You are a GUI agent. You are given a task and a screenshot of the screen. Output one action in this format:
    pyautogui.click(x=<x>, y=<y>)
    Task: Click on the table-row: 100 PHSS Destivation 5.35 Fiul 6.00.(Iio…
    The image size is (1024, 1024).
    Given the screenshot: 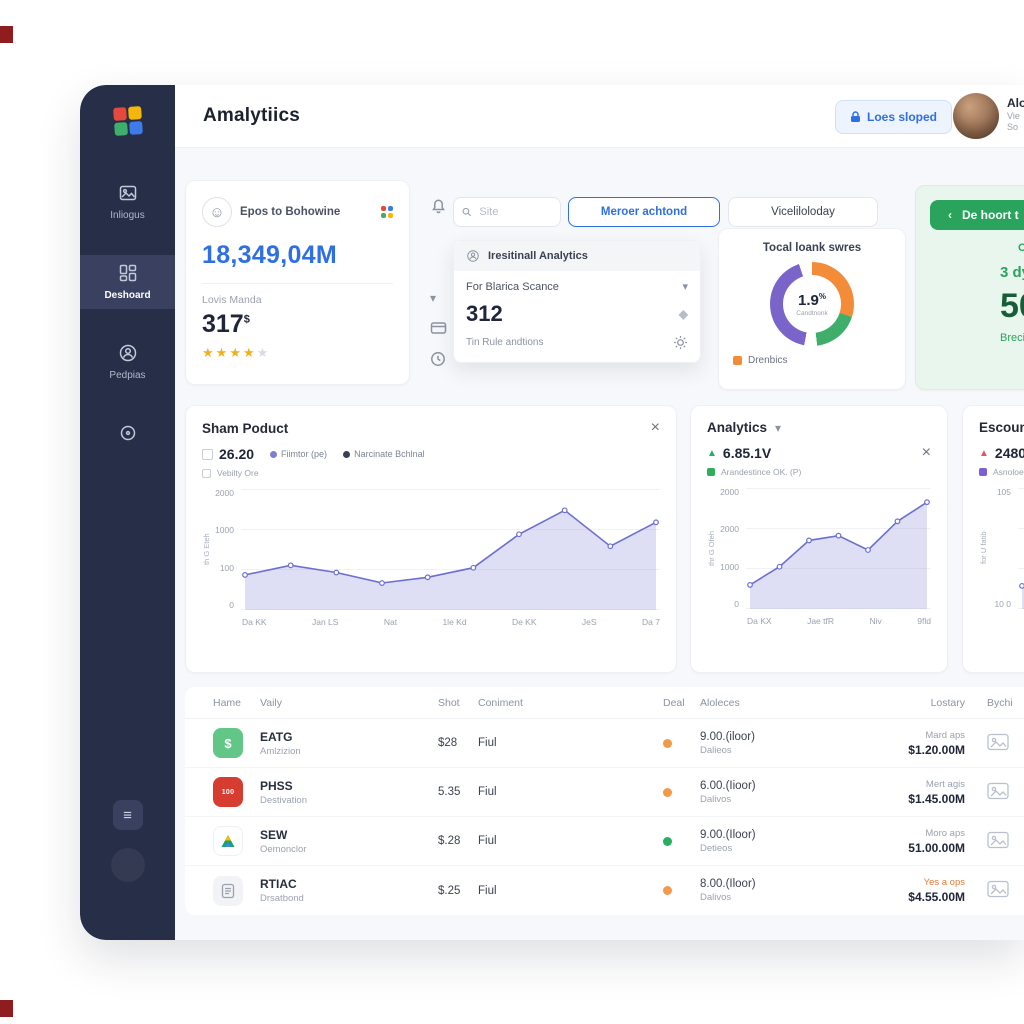 What is the action you would take?
    pyautogui.click(x=604, y=792)
    